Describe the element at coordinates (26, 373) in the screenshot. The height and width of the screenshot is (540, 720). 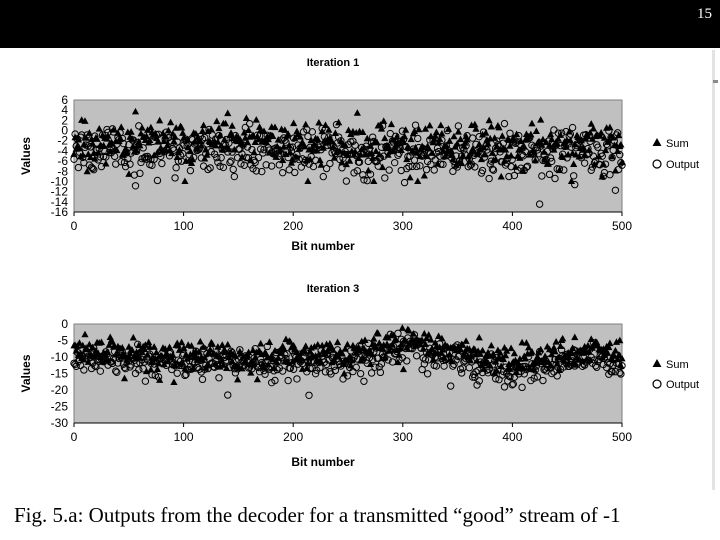
I see `y-axis-title: Values` at that location.